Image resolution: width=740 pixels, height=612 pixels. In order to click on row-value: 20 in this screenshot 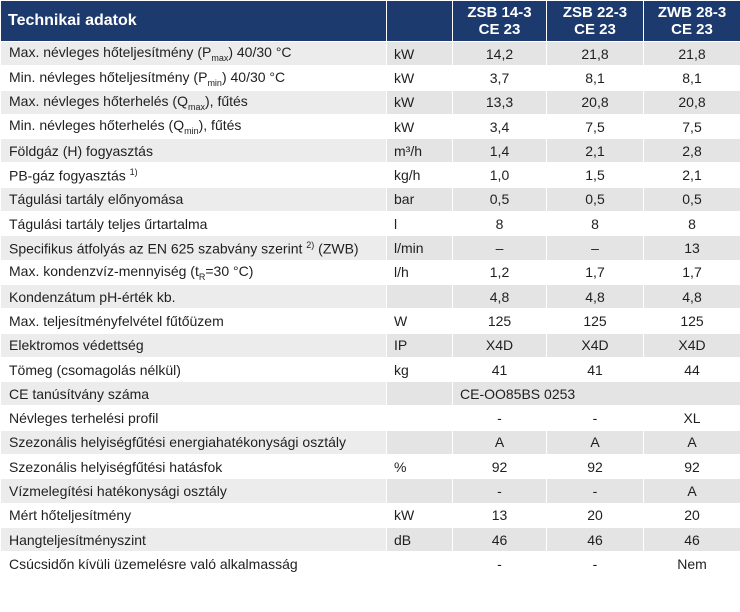, I will do `click(595, 515)`.